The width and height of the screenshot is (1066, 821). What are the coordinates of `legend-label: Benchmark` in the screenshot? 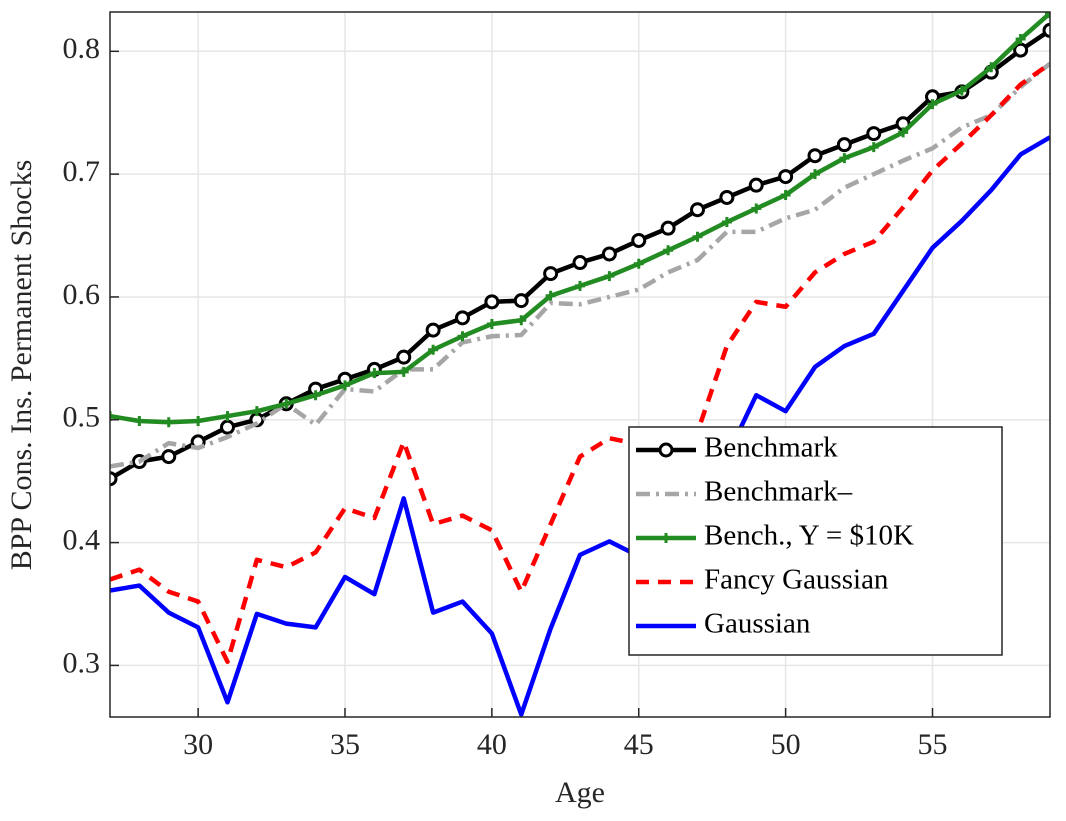 It's located at (771, 448).